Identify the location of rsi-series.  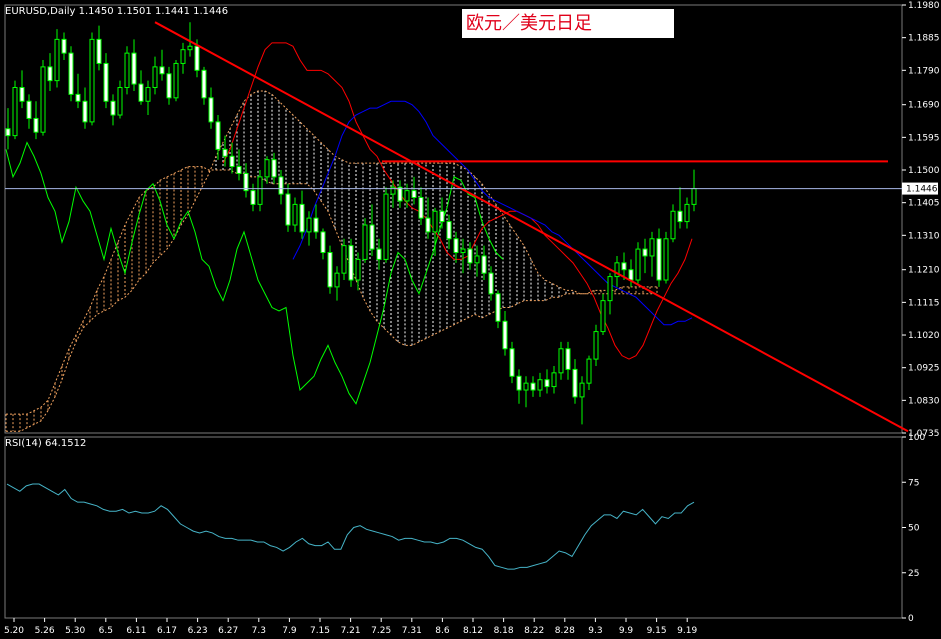
(350, 526).